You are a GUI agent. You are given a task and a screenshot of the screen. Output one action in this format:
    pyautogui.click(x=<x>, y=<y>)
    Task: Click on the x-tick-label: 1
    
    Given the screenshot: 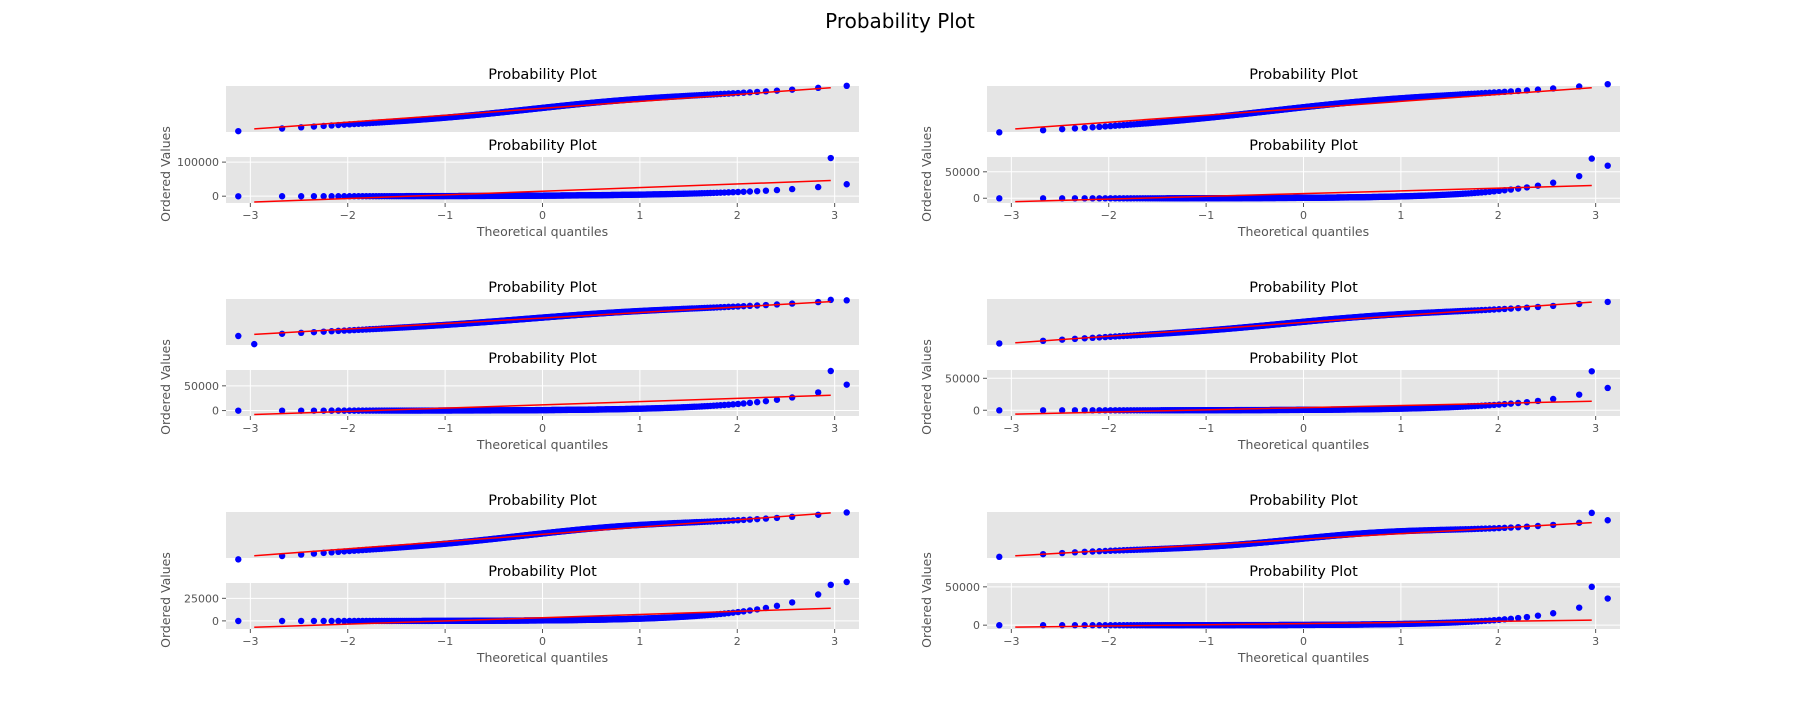 What is the action you would take?
    pyautogui.click(x=639, y=641)
    